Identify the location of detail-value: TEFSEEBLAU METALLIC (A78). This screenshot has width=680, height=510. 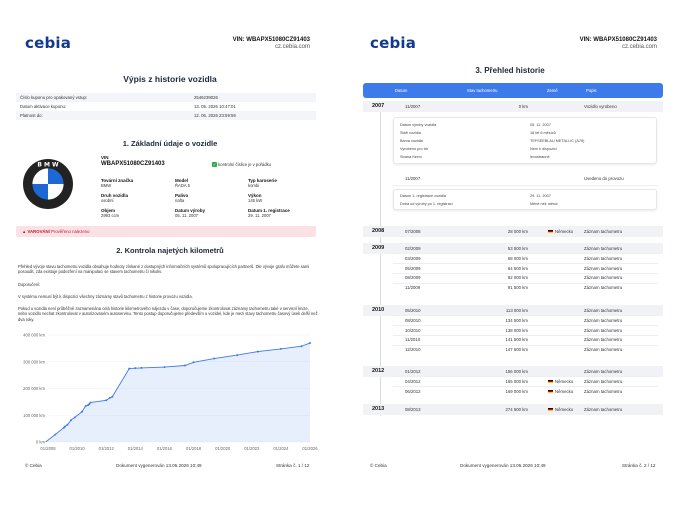
(557, 141).